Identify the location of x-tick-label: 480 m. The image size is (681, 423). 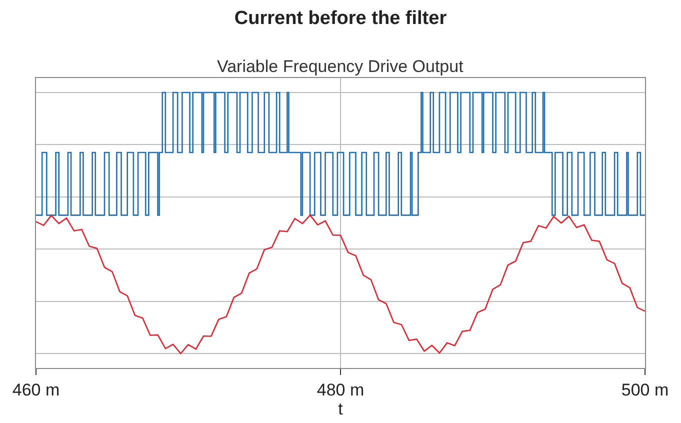
(340, 390).